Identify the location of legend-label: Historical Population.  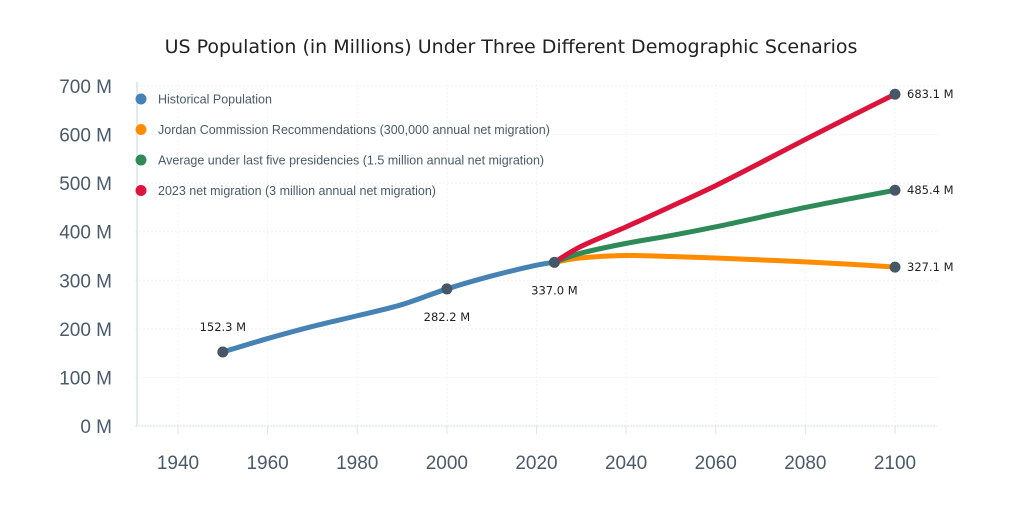
(215, 100).